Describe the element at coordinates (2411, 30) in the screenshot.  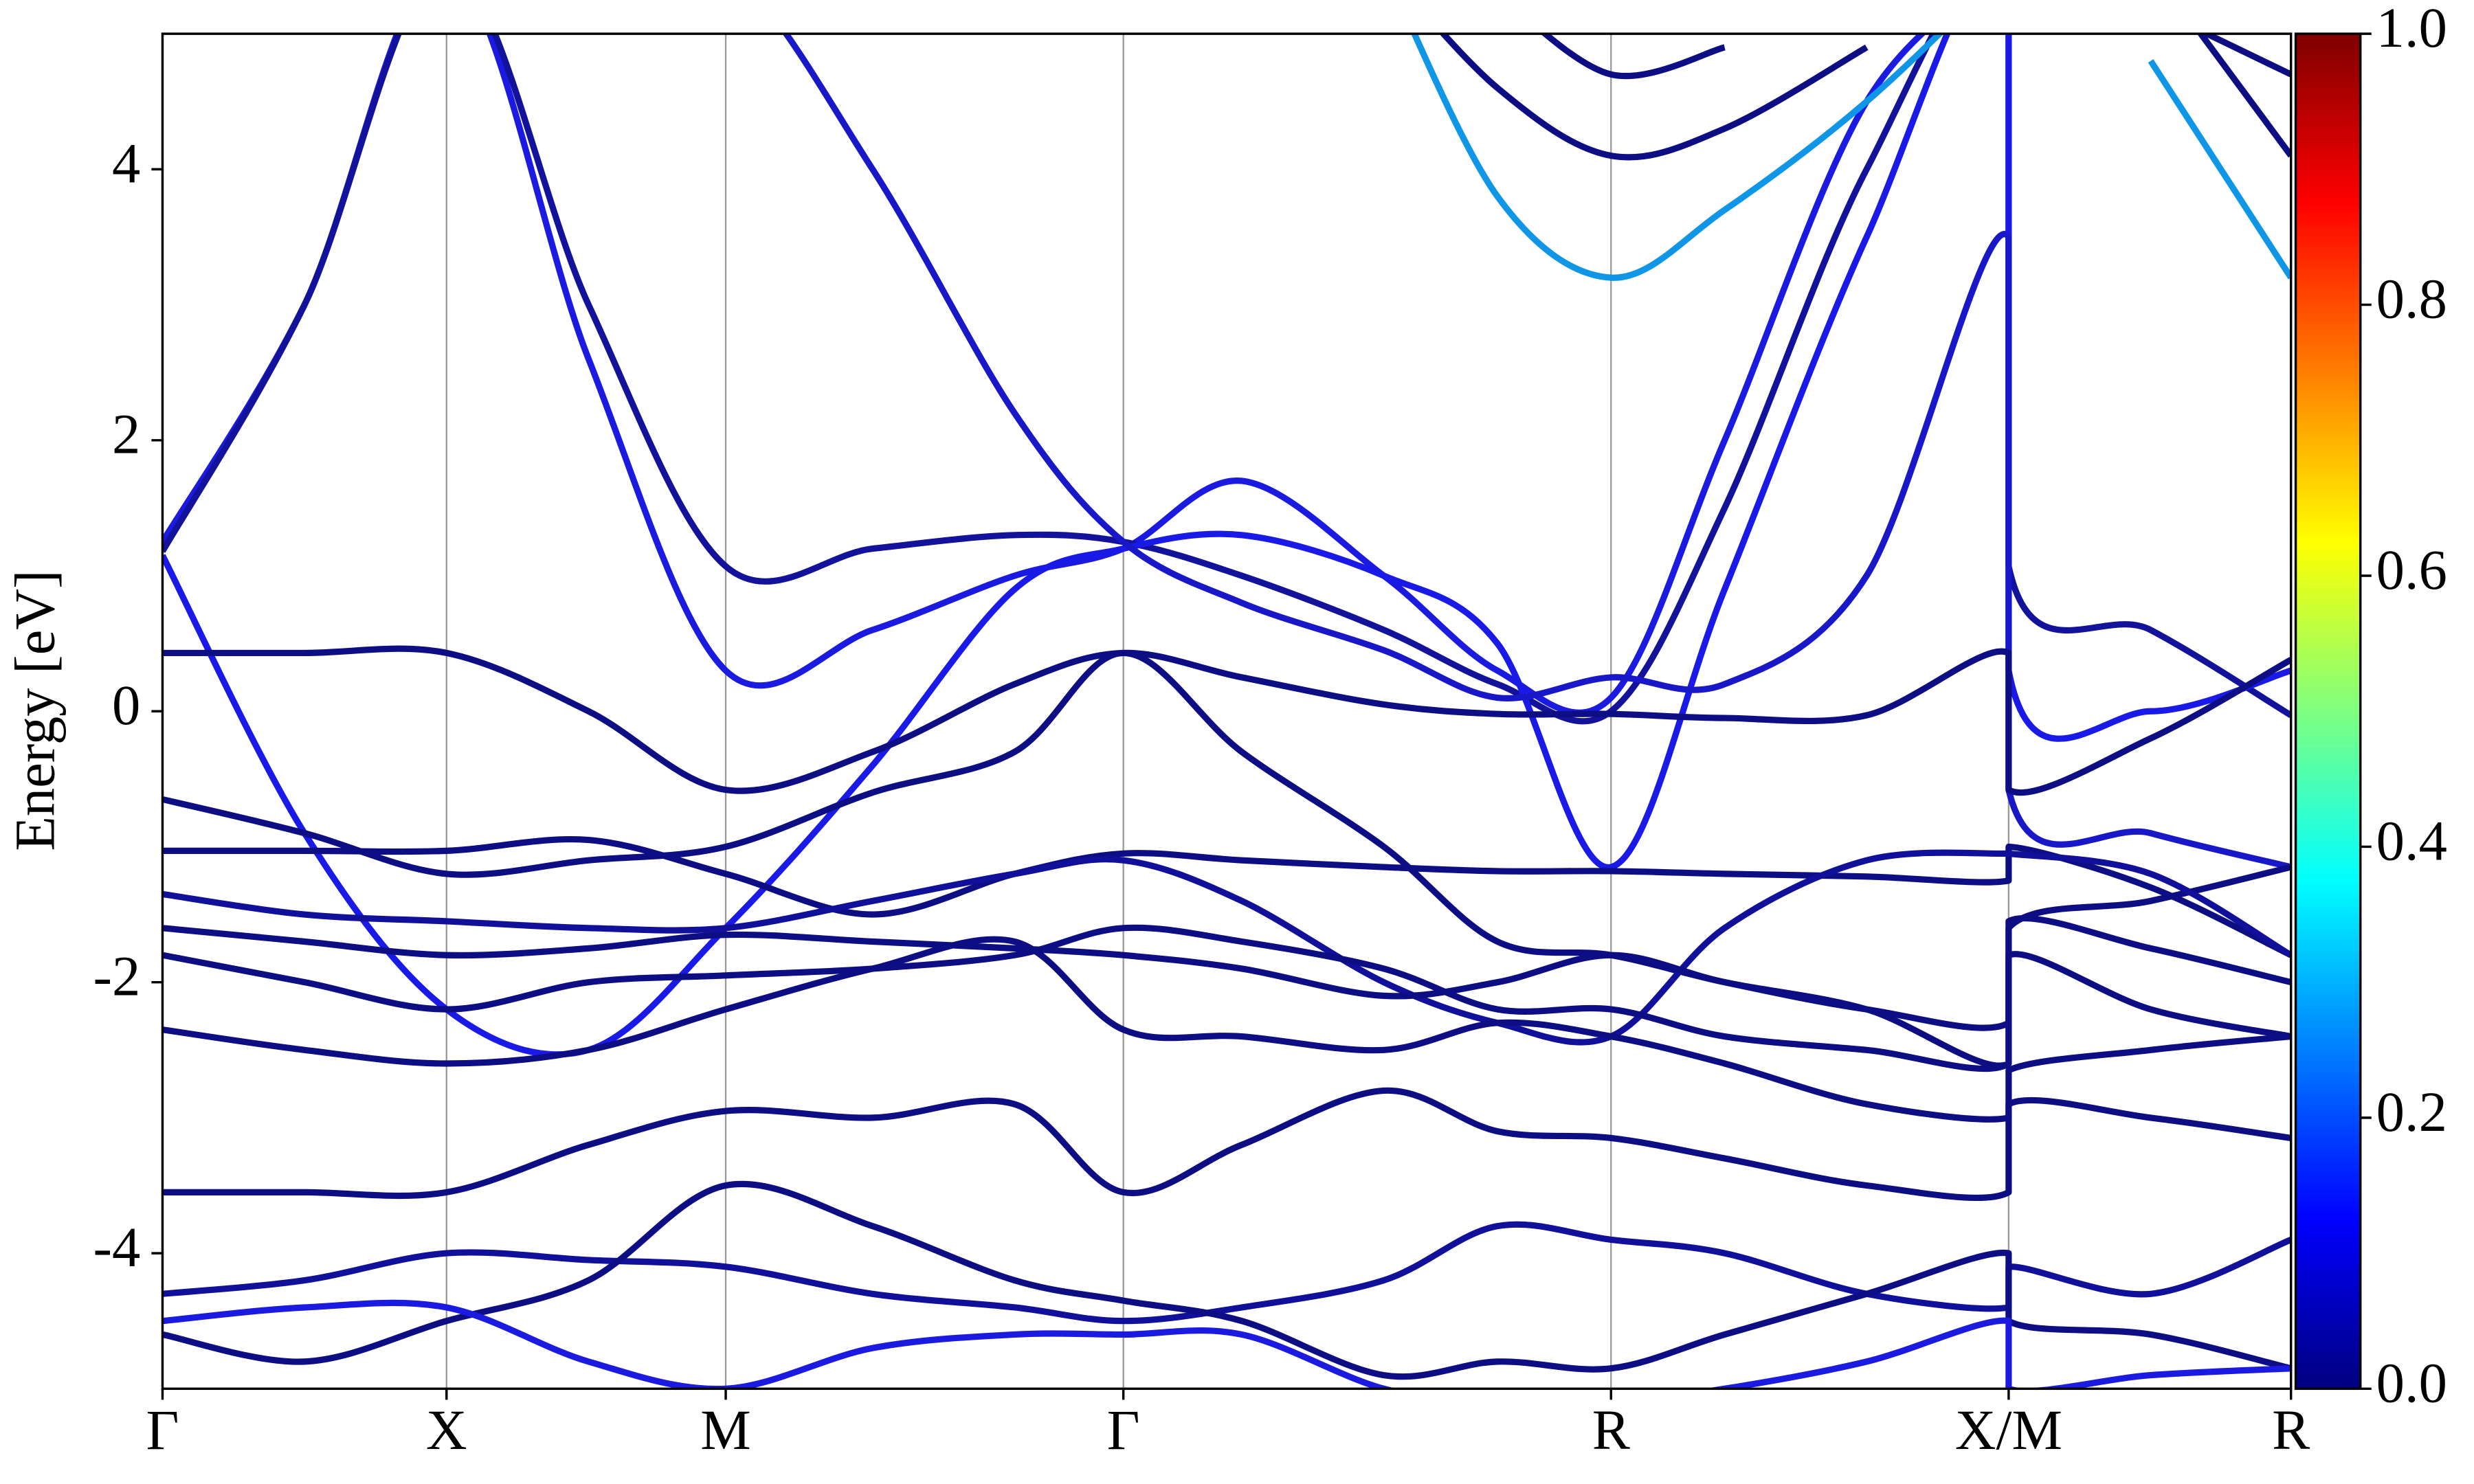
I see `colorbar-tick-label: 1.0` at that location.